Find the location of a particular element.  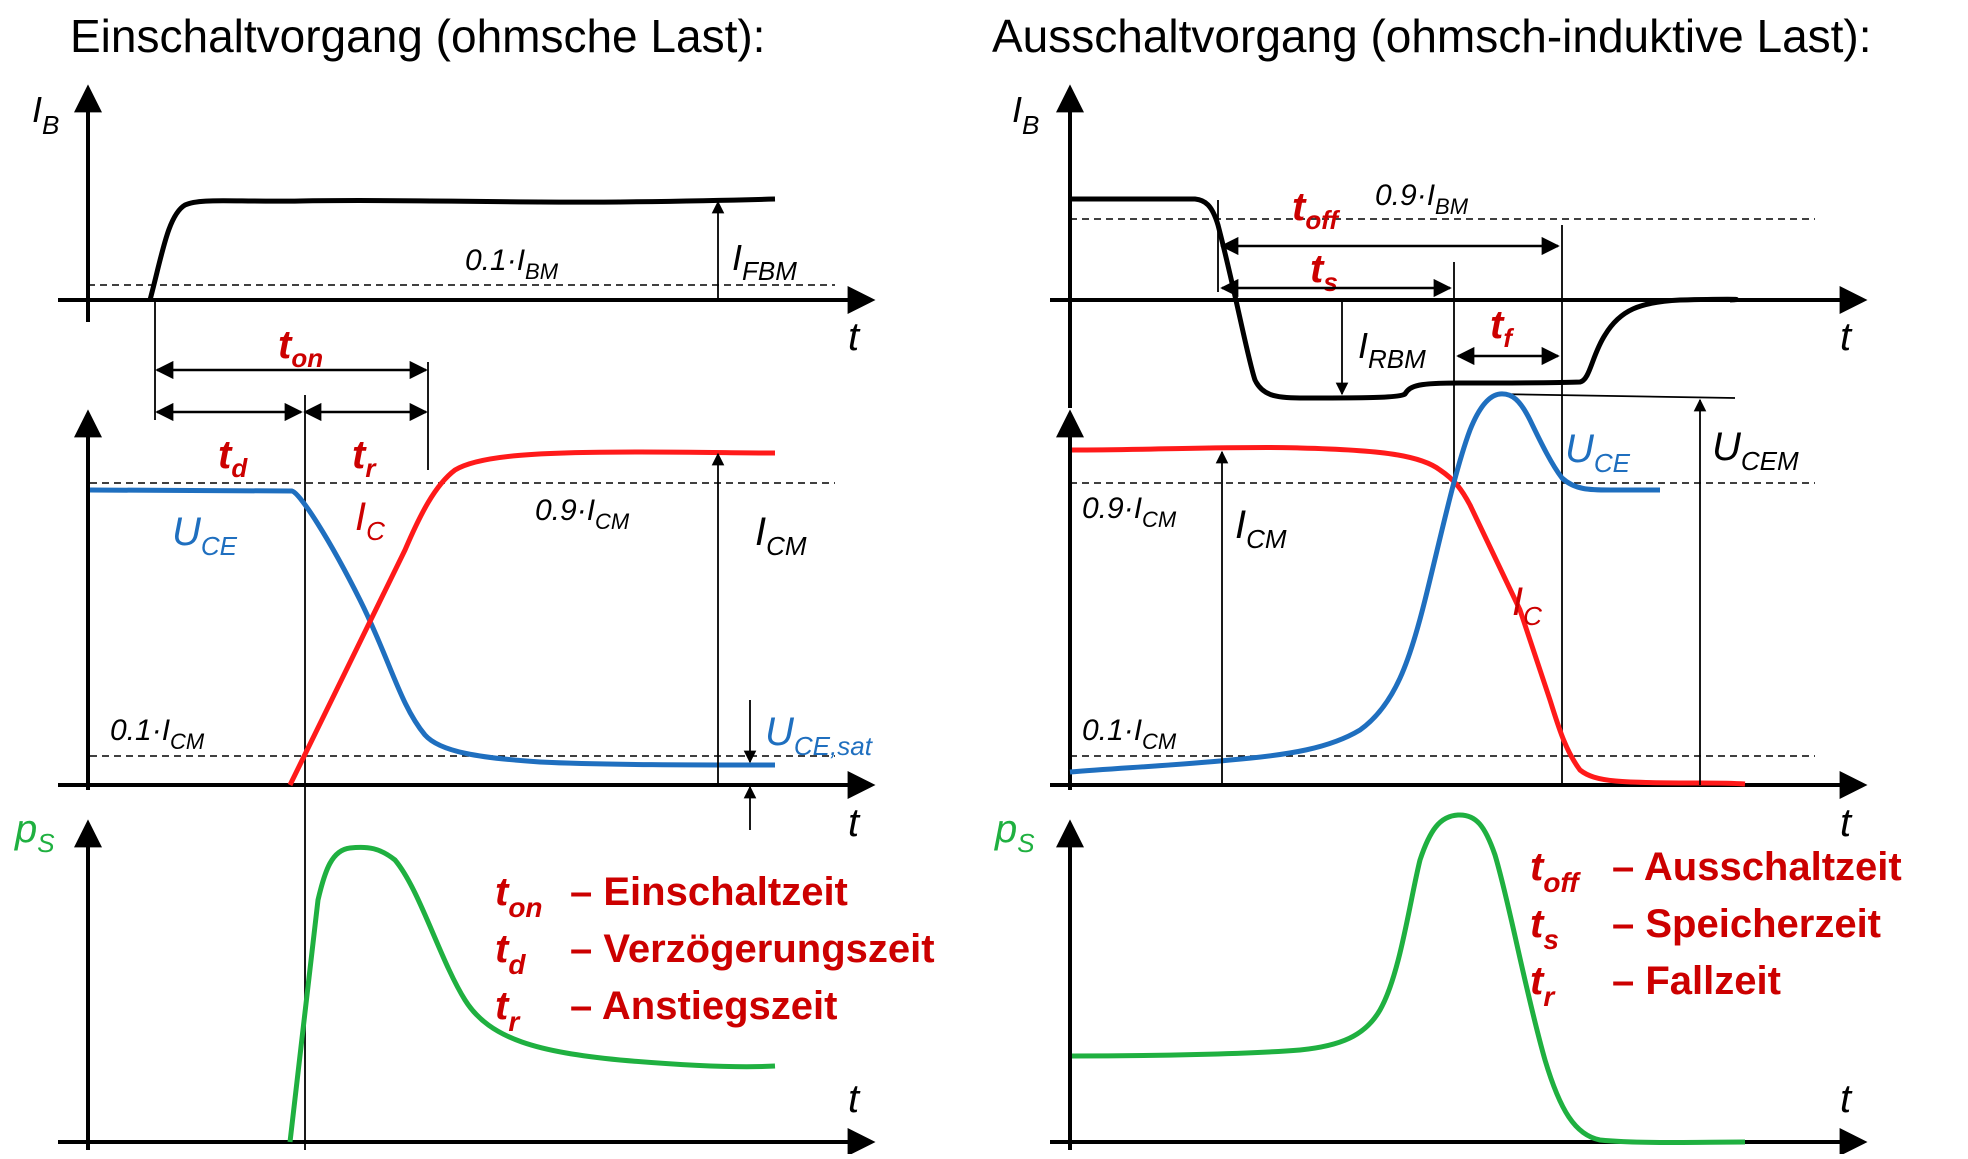

right-ic-t-label: t is located at coordinates (1846, 823).